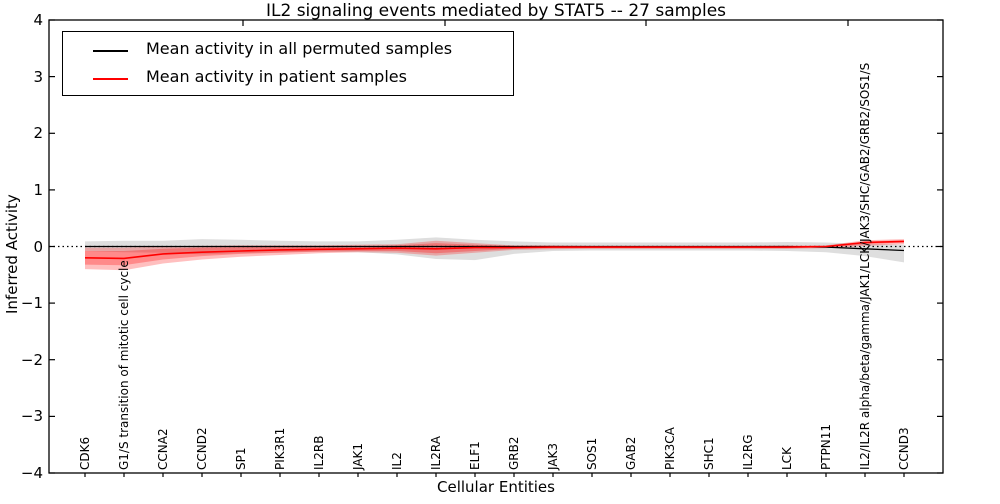 The width and height of the screenshot is (1000, 504). What do you see at coordinates (787, 458) in the screenshot?
I see `x-tick-label: LCK` at bounding box center [787, 458].